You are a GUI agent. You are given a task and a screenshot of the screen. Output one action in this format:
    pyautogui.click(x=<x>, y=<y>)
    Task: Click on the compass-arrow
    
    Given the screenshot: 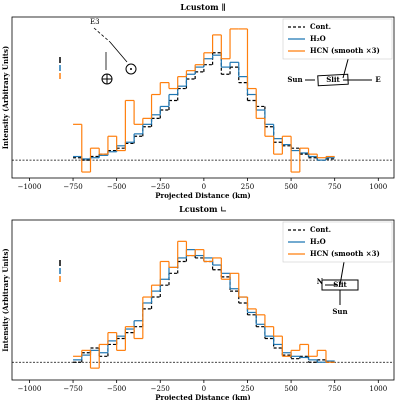 What is the action you would take?
    pyautogui.click(x=342, y=273)
    